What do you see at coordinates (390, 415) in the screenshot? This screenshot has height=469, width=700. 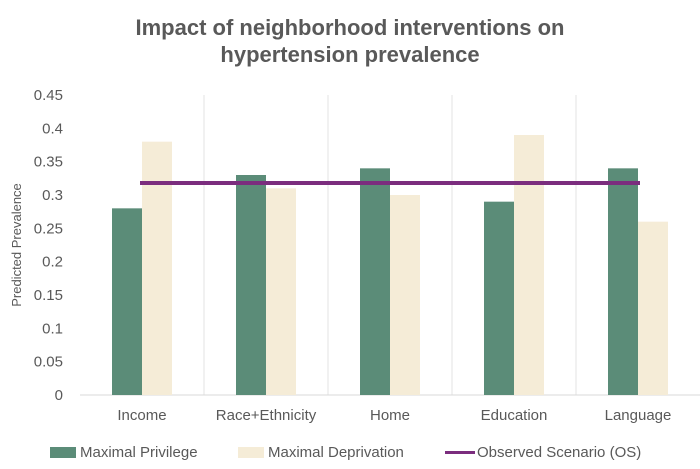 I see `x-tick-label: Home` at bounding box center [390, 415].